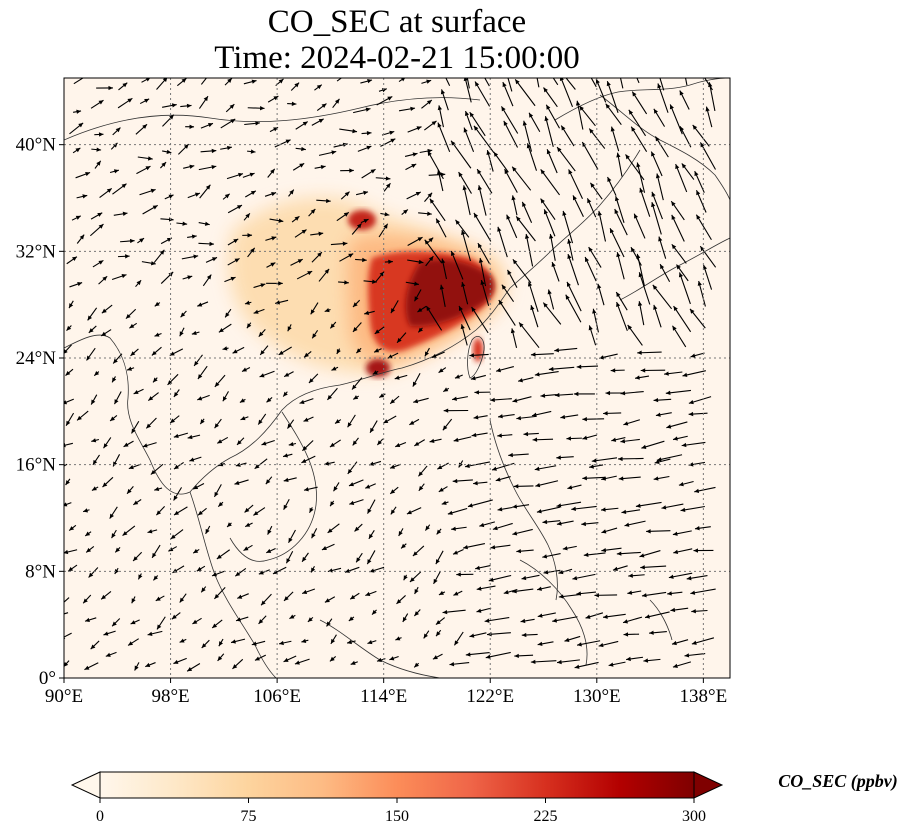  What do you see at coordinates (694, 816) in the screenshot?
I see `colorbar-tick-label: 300` at bounding box center [694, 816].